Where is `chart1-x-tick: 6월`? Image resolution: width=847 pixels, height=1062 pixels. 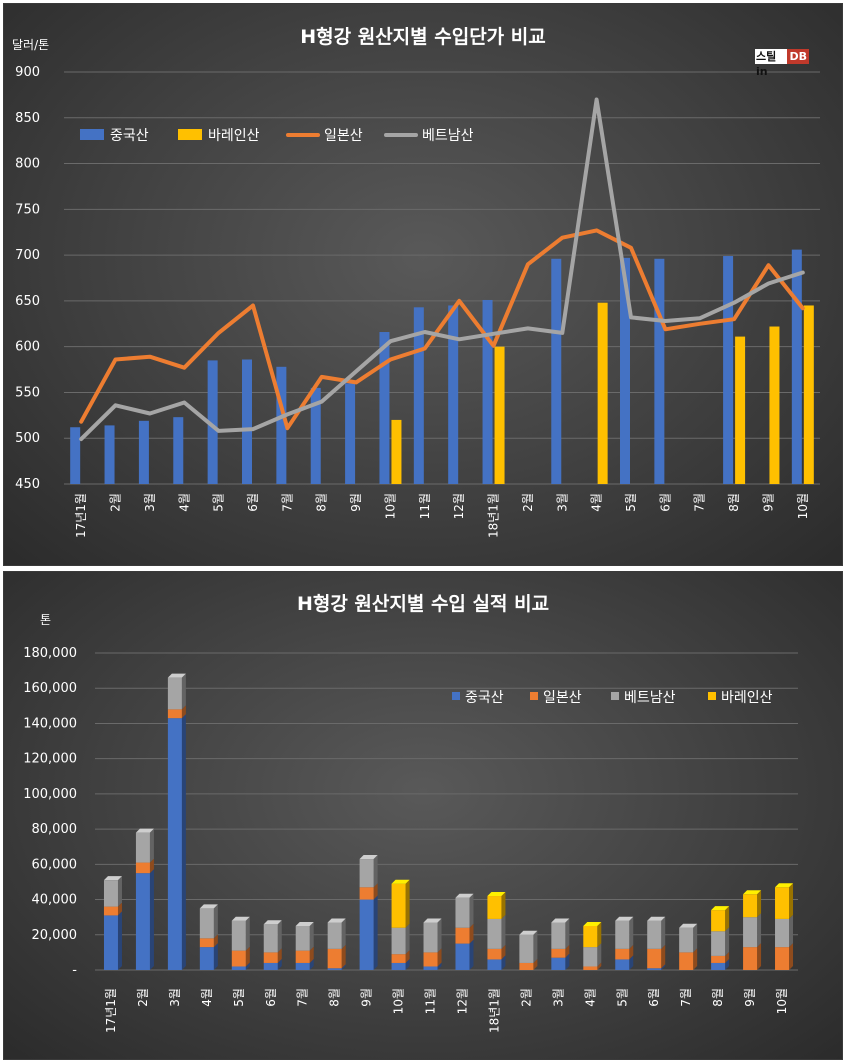 chart1-x-tick: 6월 is located at coordinates (665, 502).